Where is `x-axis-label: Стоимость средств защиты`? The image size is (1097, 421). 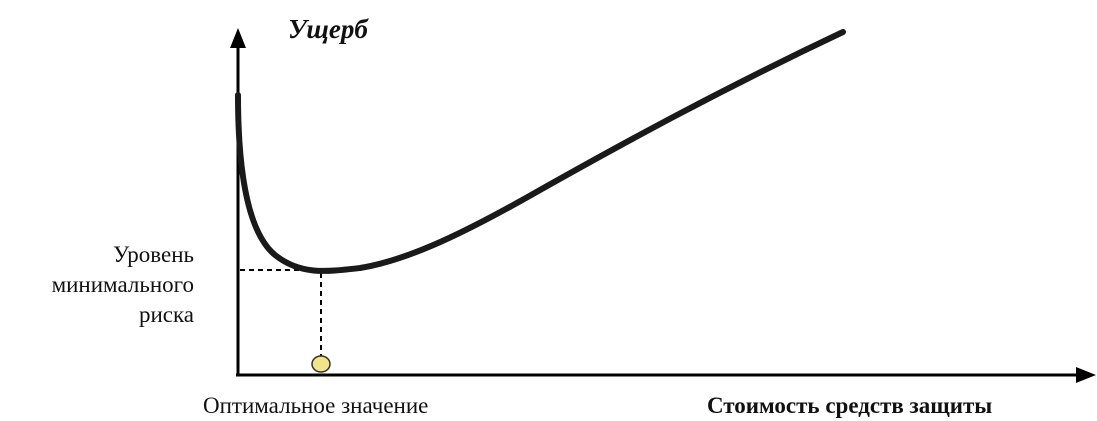
x-axis-label: Стоимость средств защиты is located at coordinates (850, 405).